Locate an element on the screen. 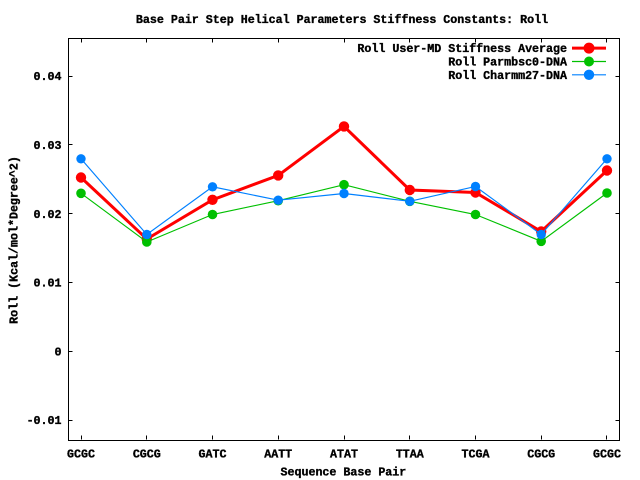 The image size is (640, 480). svg-text: Roll User-MD Stiffness Average is located at coordinates (462, 49).